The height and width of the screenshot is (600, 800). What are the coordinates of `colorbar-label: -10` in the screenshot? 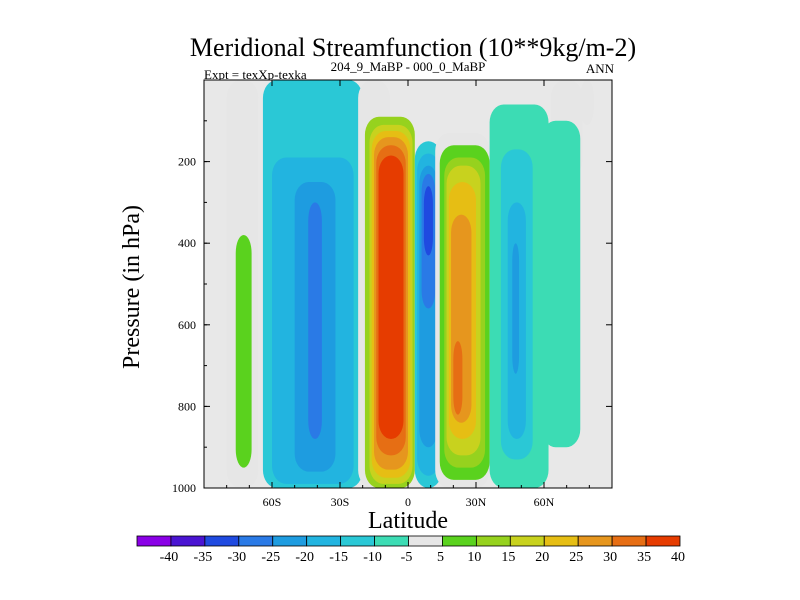 It's located at (372, 557).